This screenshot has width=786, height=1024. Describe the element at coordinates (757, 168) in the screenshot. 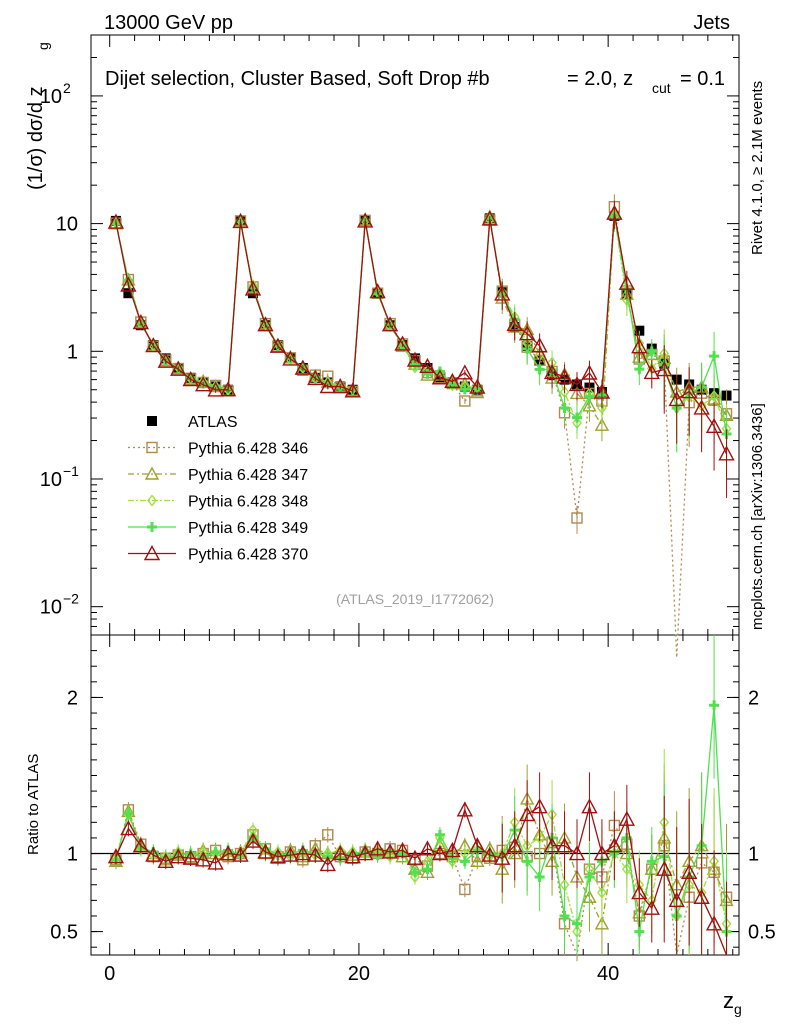

I see `rivet-label: Rivet 4.1.0, ≥ 2.1M events` at that location.